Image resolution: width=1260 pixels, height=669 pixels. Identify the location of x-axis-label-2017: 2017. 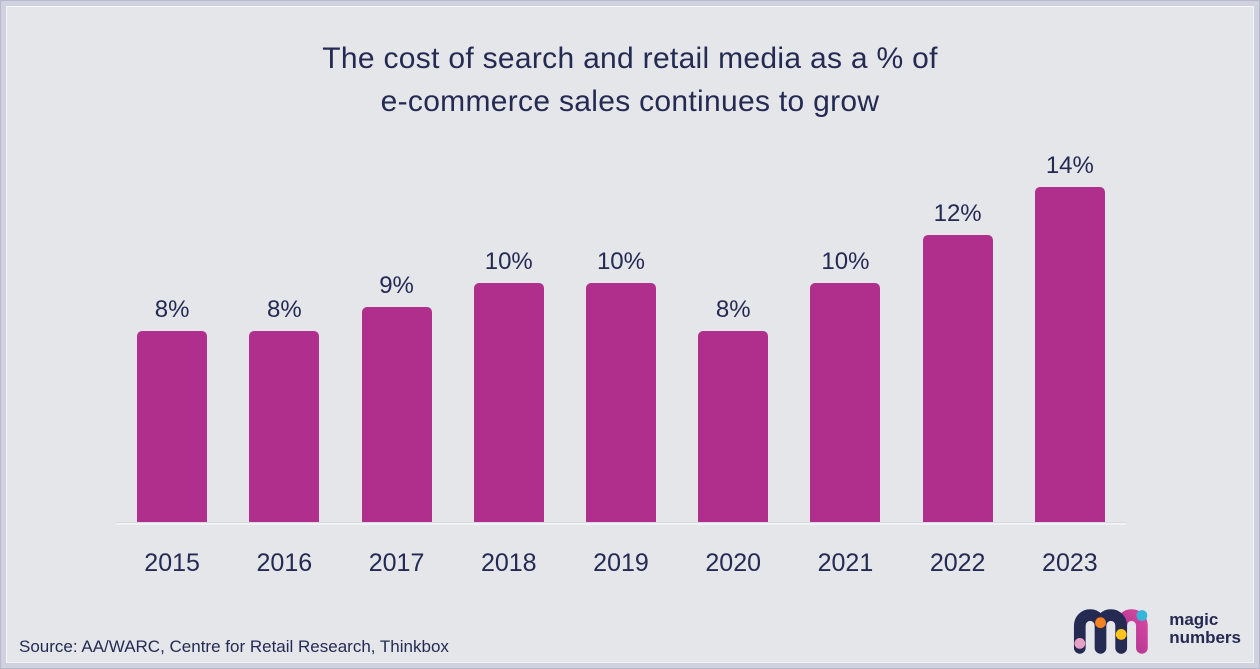
(396, 563).